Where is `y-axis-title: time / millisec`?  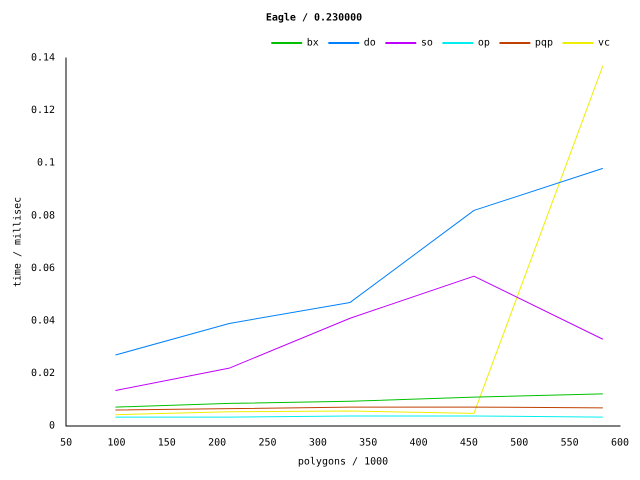 y-axis-title: time / millisec is located at coordinates (18, 242).